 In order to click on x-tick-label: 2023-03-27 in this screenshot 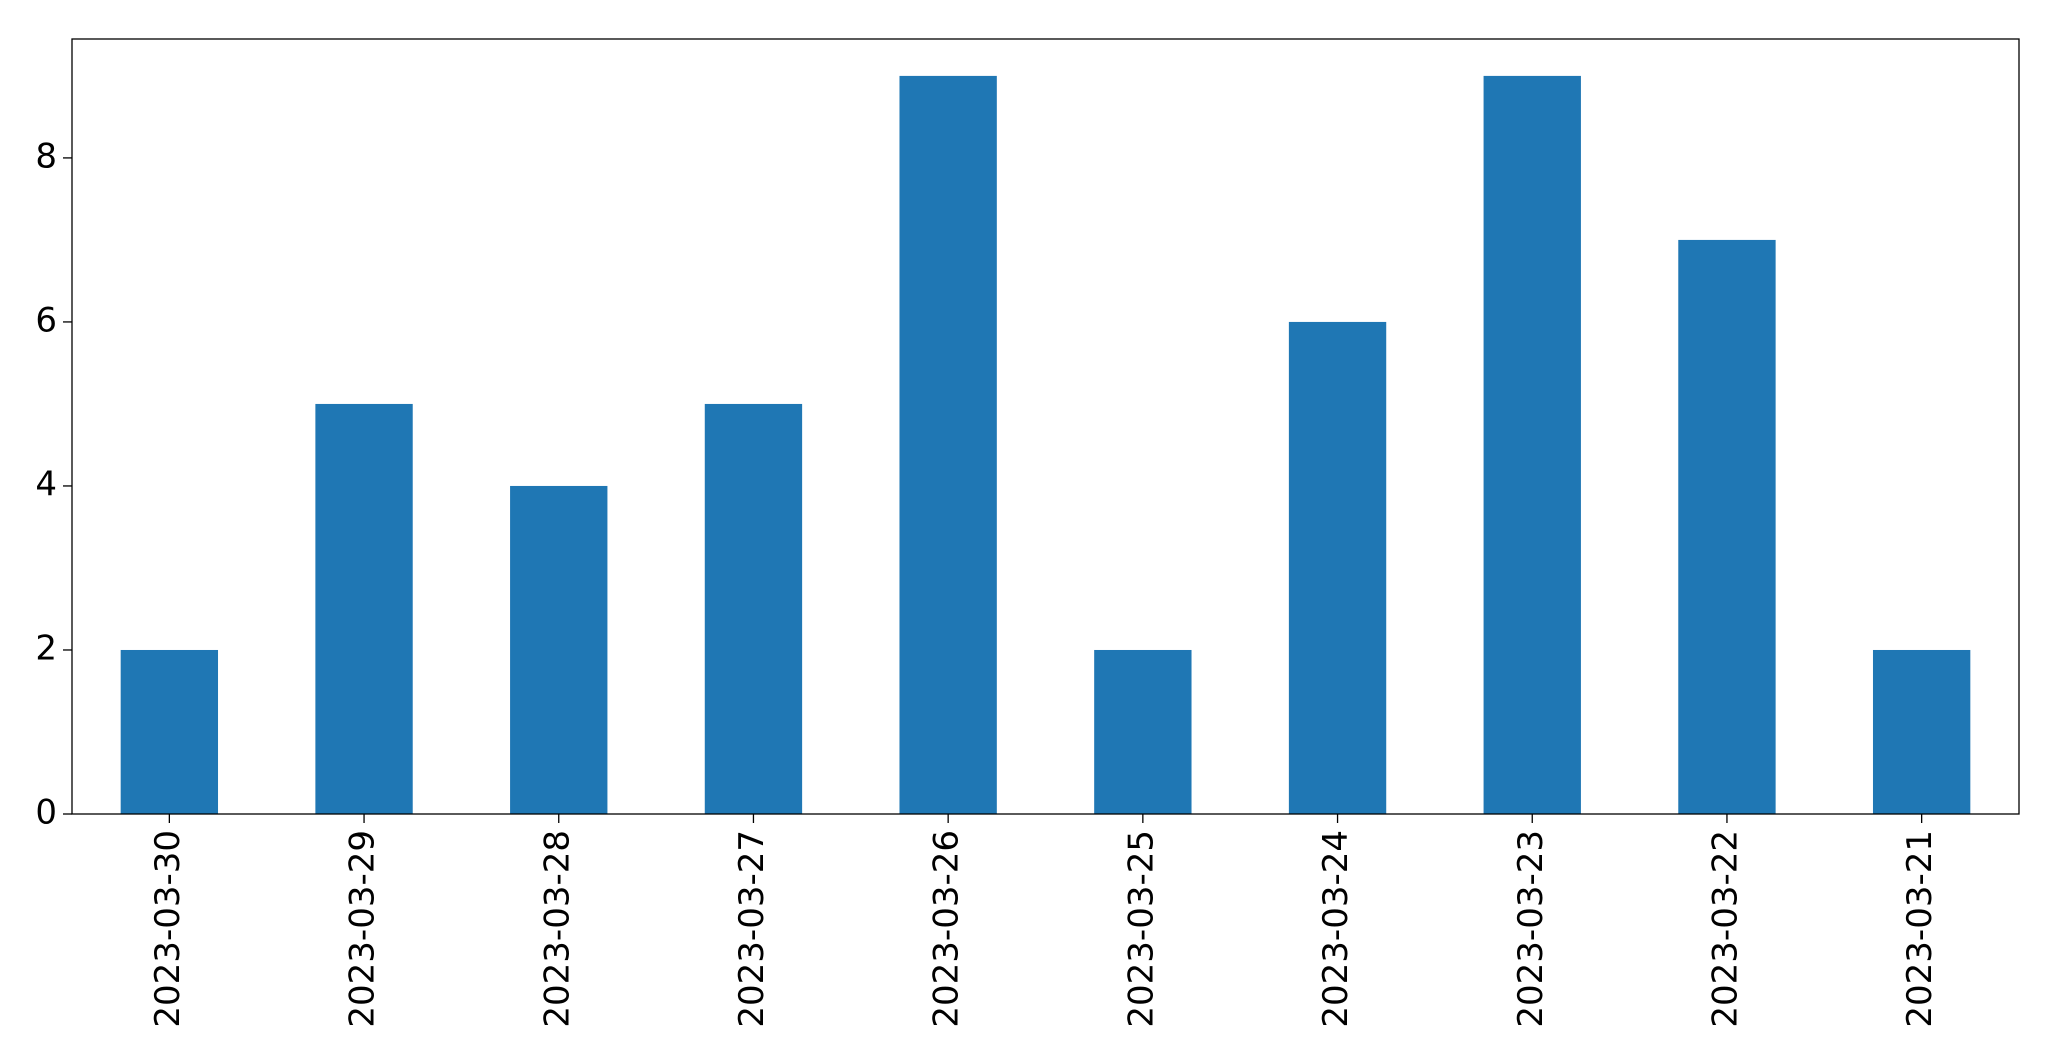, I will do `click(752, 929)`.